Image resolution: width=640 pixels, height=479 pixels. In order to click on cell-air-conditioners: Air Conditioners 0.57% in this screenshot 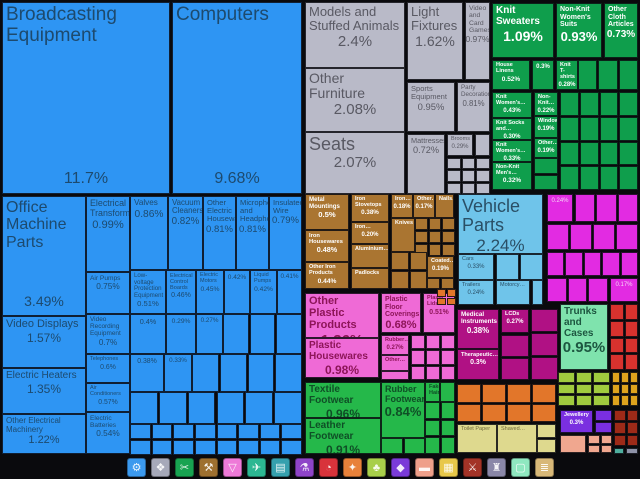, I will do `click(108, 397)`.